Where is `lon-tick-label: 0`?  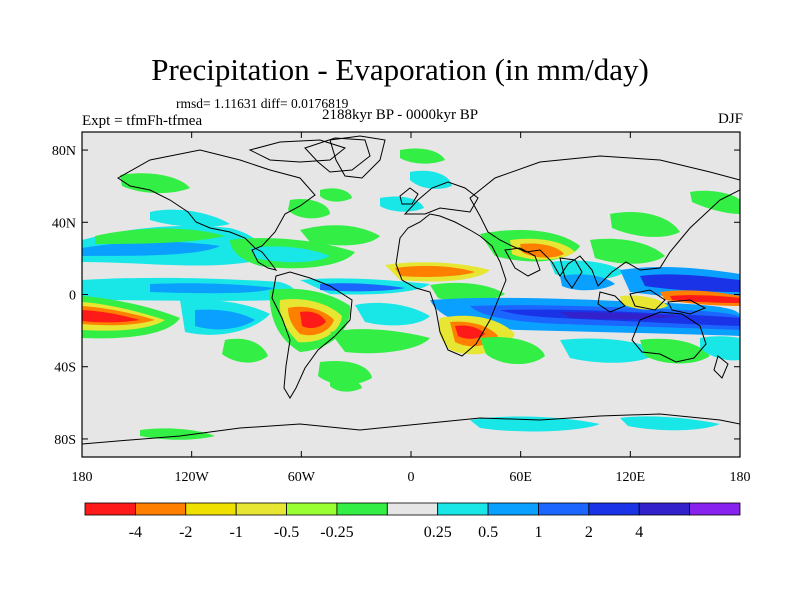 lon-tick-label: 0 is located at coordinates (411, 477).